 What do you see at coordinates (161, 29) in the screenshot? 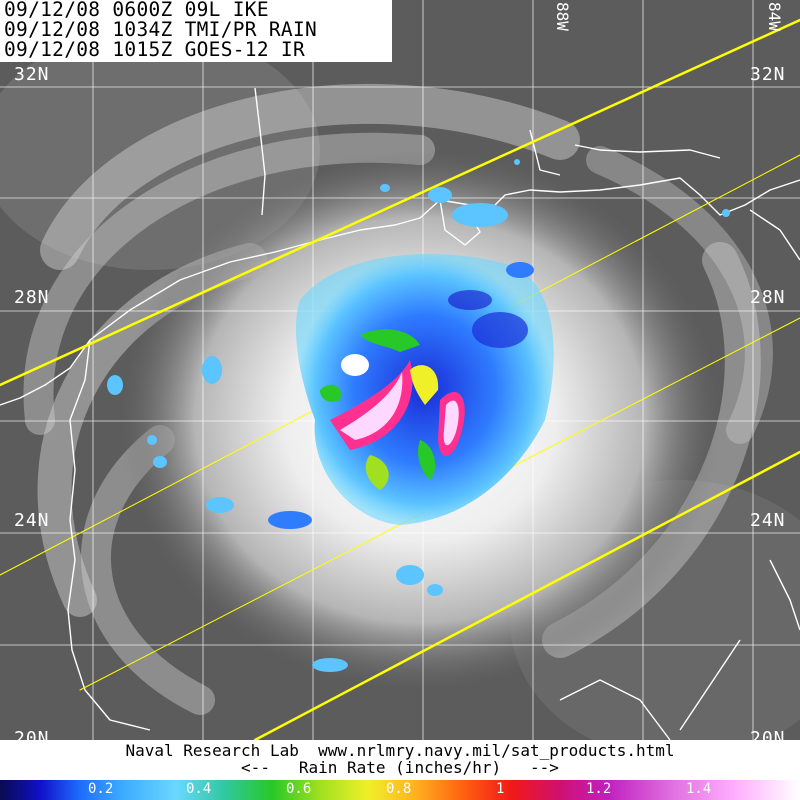
I see `header-rain-line: 09/12/08 1034Z TMI/PR RAIN` at bounding box center [161, 29].